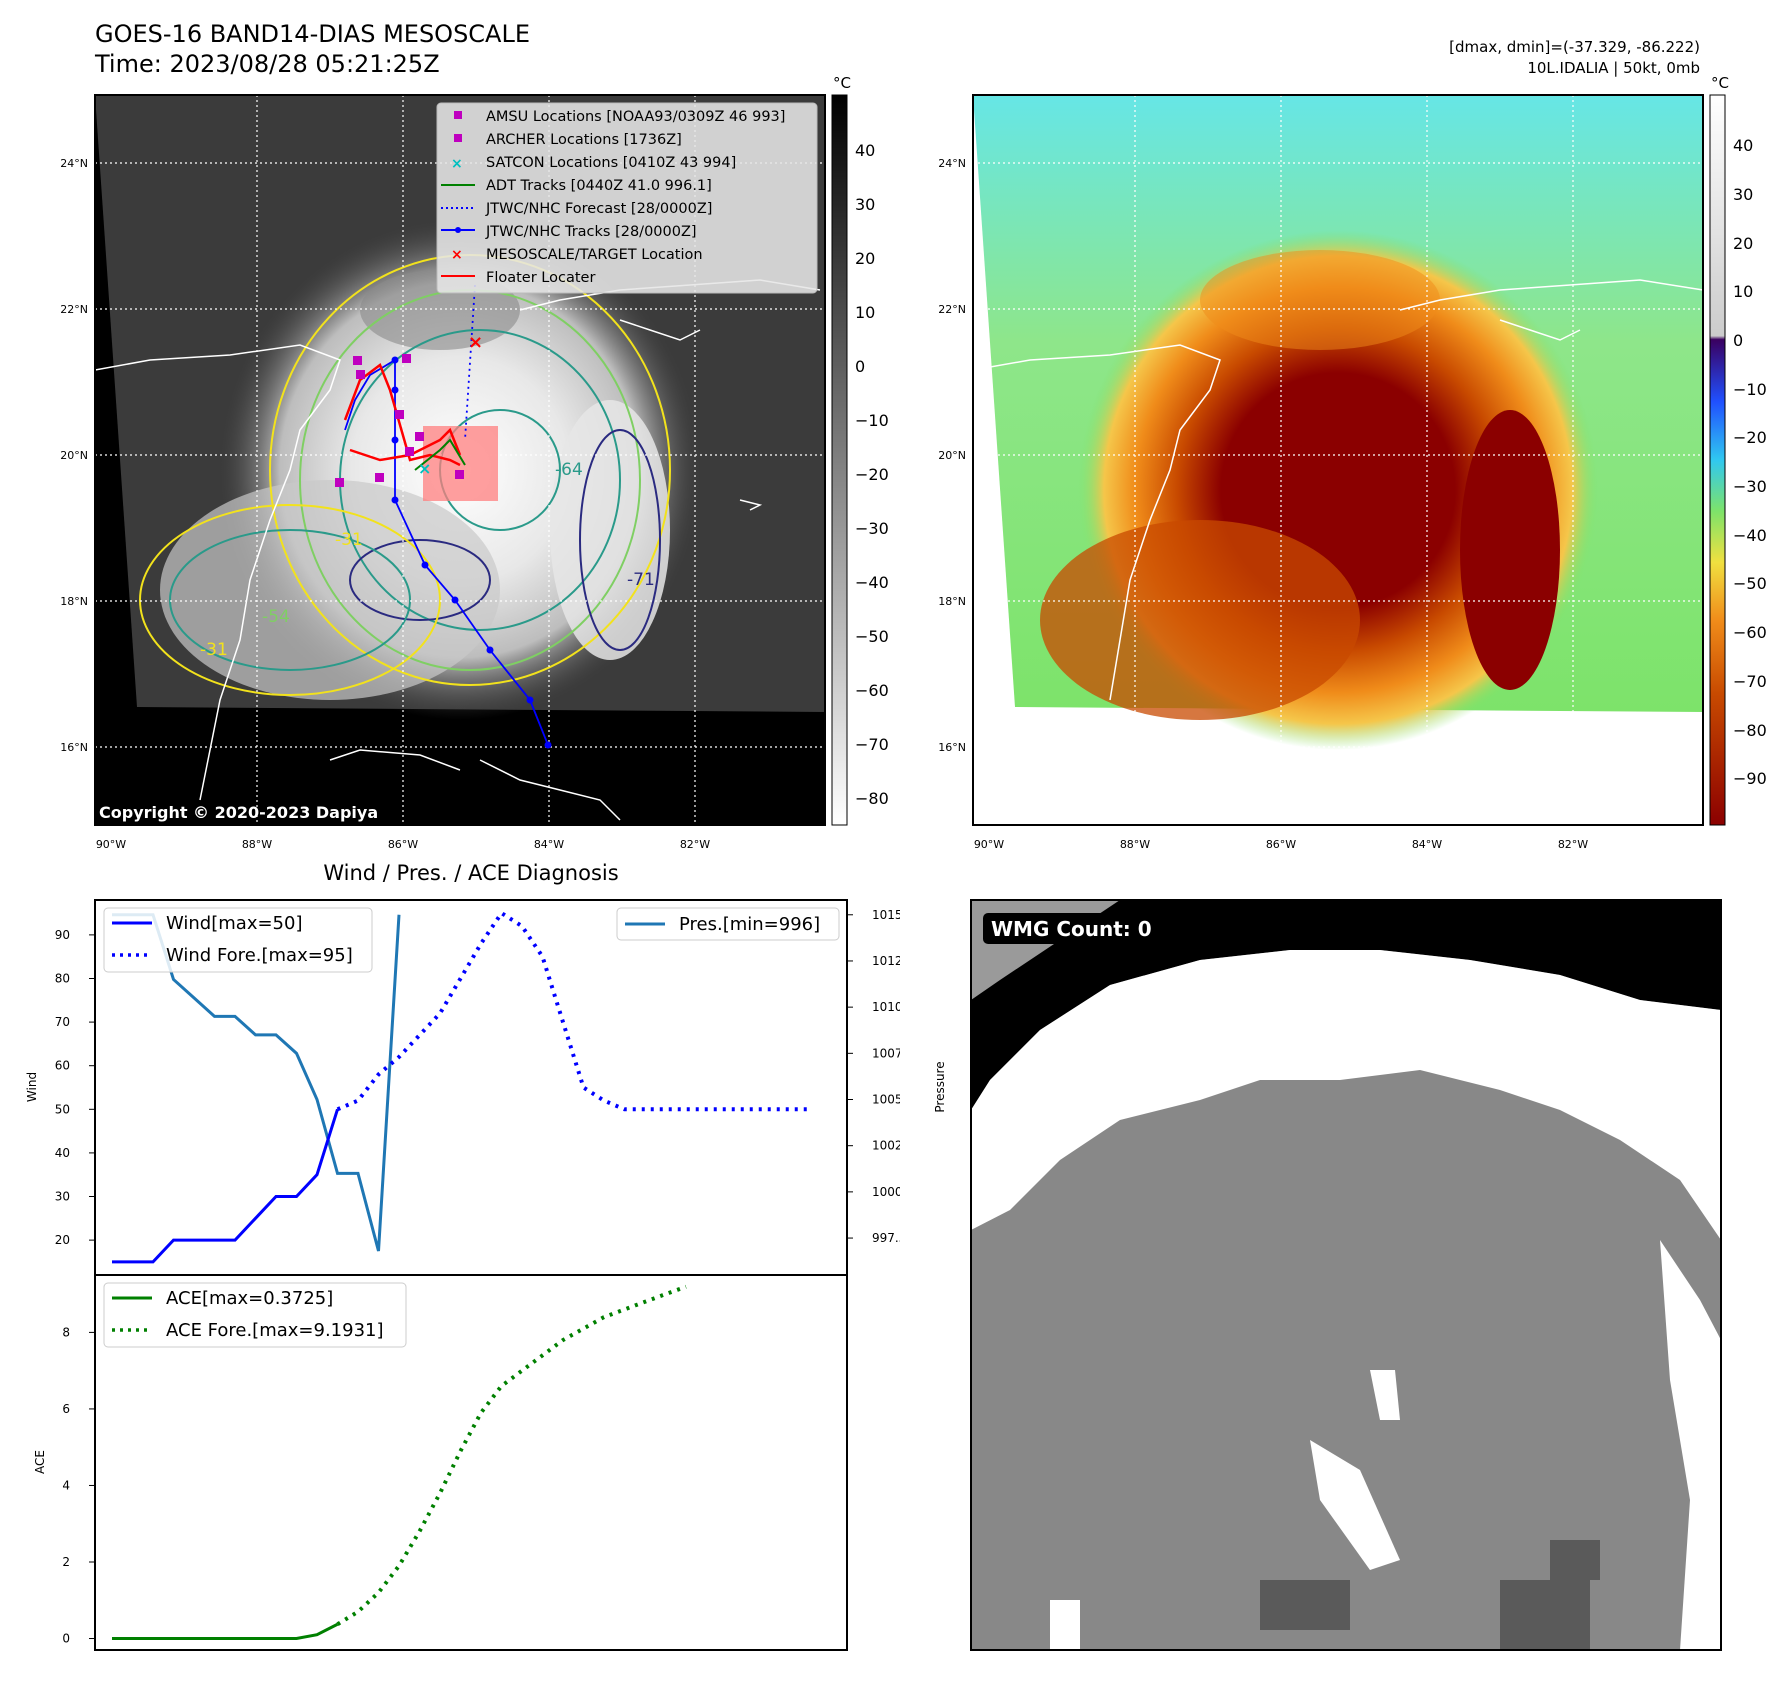 The width and height of the screenshot is (1788, 1684). Describe the element at coordinates (952, 309) in the screenshot. I see `lat-label: 22°N` at that location.